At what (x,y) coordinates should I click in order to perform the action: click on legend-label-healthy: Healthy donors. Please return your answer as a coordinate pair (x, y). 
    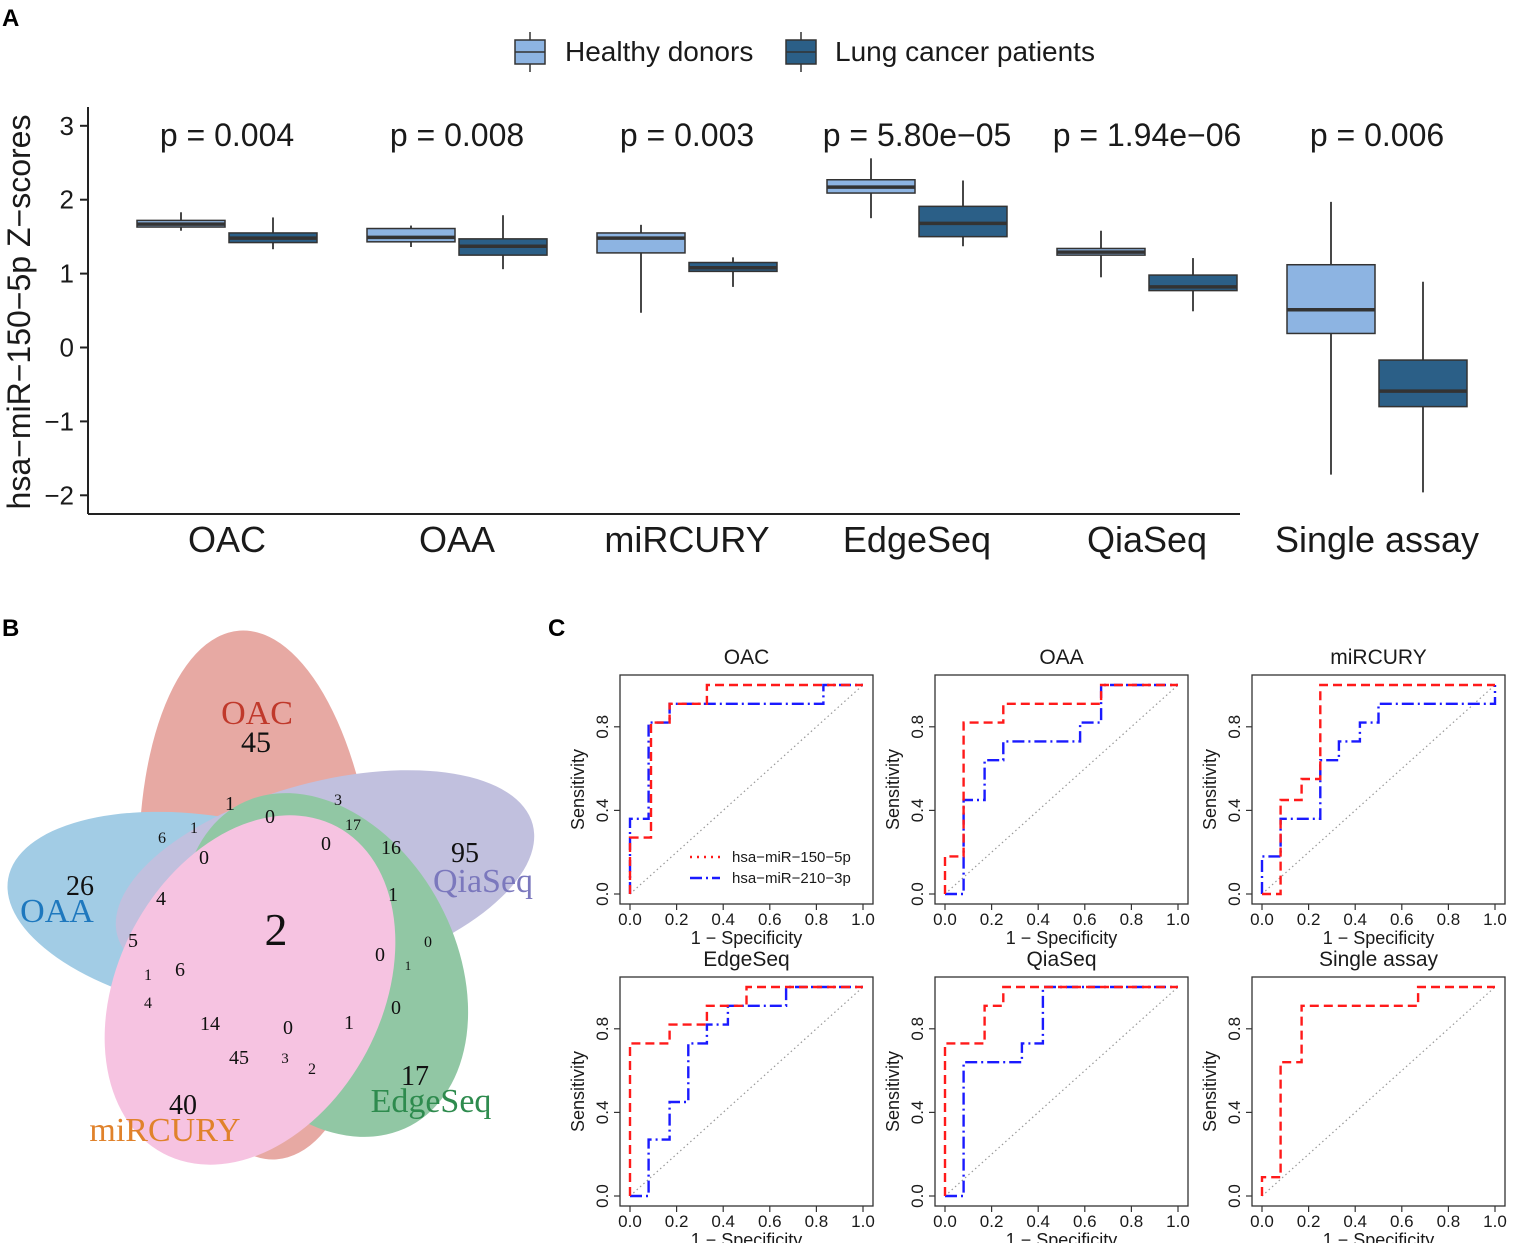
    Looking at the image, I should click on (659, 51).